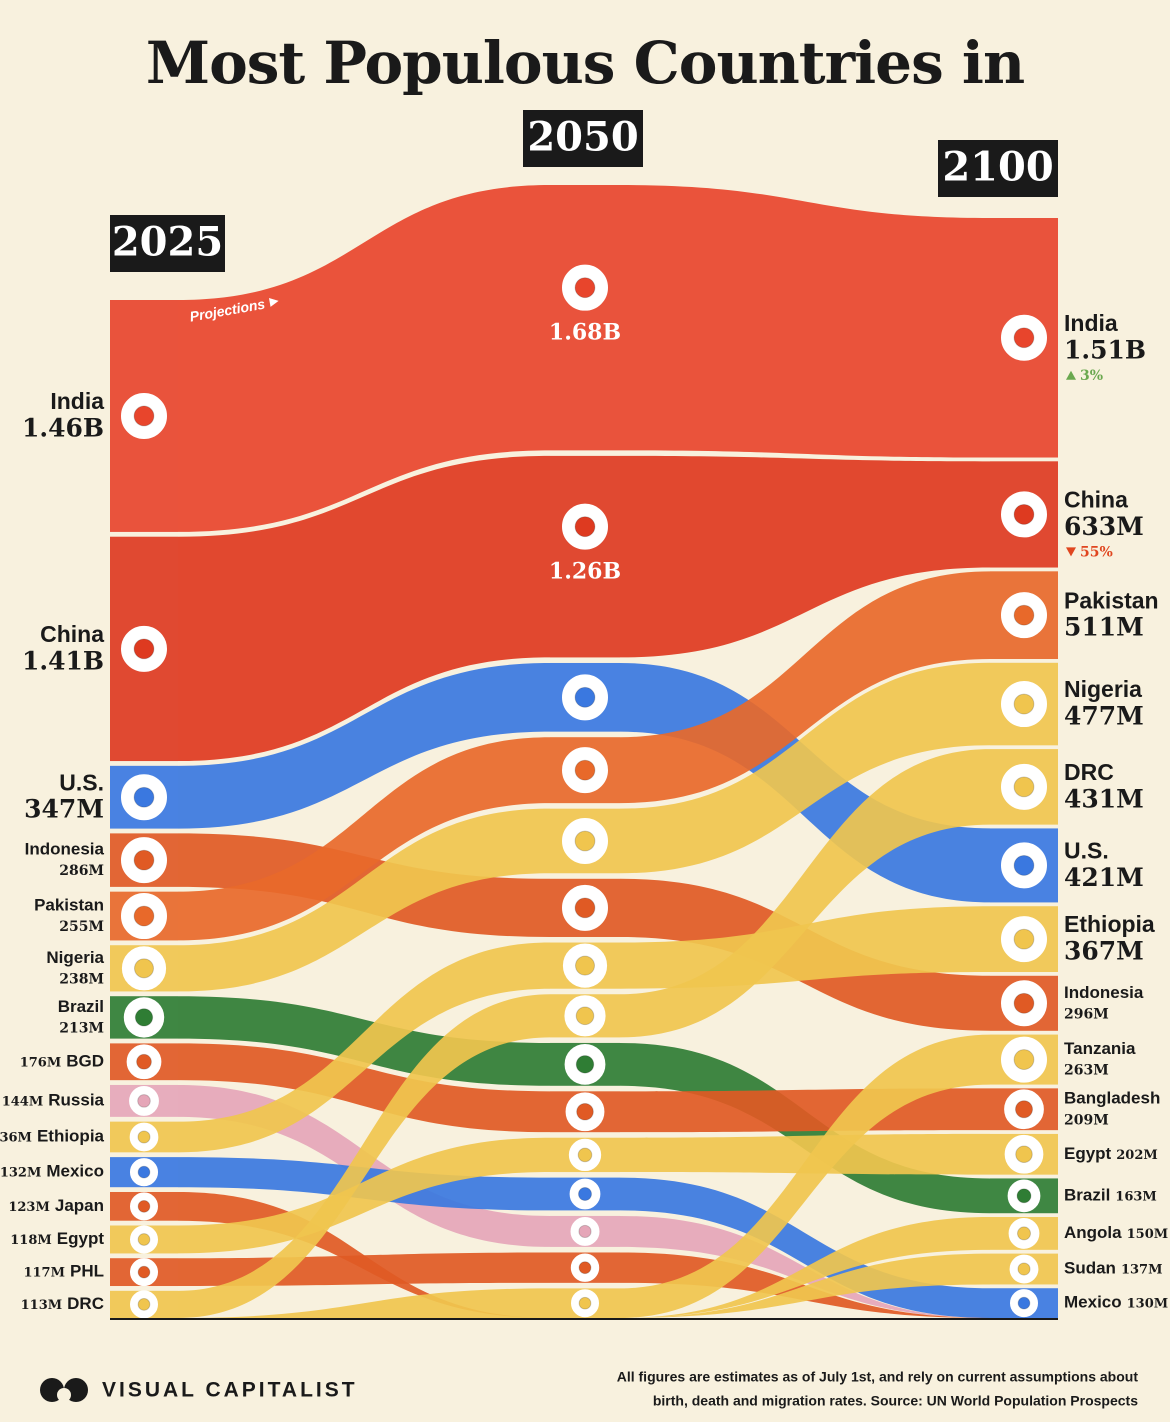  Describe the element at coordinates (1093, 1232) in the screenshot. I see `country-label: Angola` at that location.